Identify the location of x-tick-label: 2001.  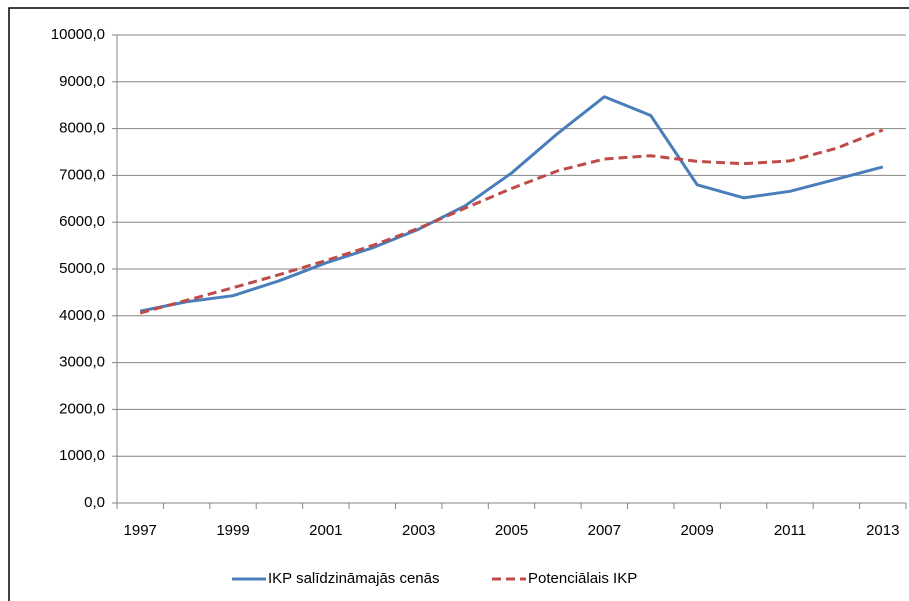
(325, 530).